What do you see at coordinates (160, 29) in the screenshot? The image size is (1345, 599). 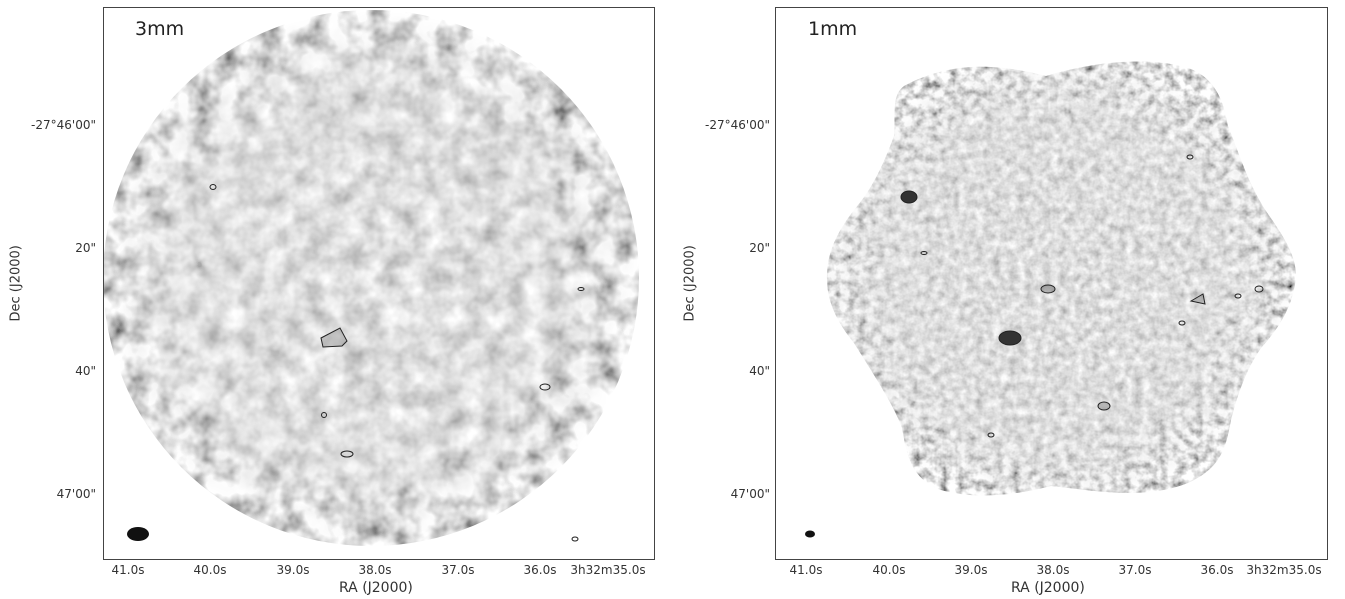 I see `band-label: 3mm` at bounding box center [160, 29].